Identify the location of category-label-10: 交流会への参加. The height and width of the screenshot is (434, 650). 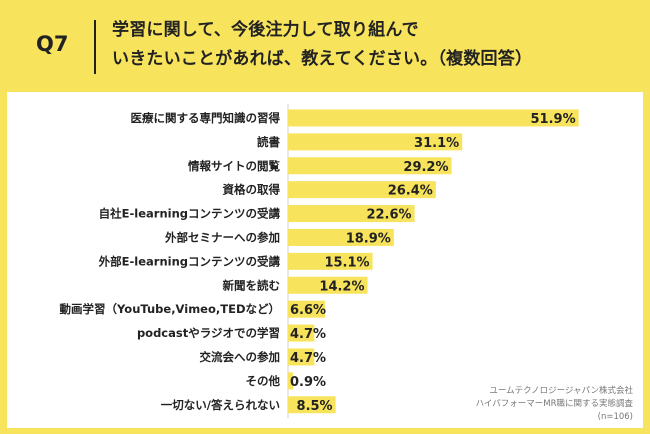
(240, 357).